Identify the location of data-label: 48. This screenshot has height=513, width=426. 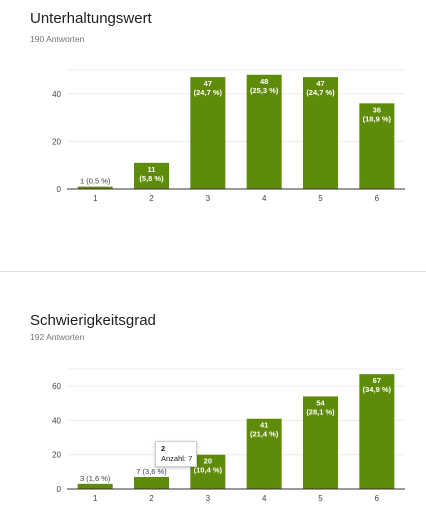
(264, 81).